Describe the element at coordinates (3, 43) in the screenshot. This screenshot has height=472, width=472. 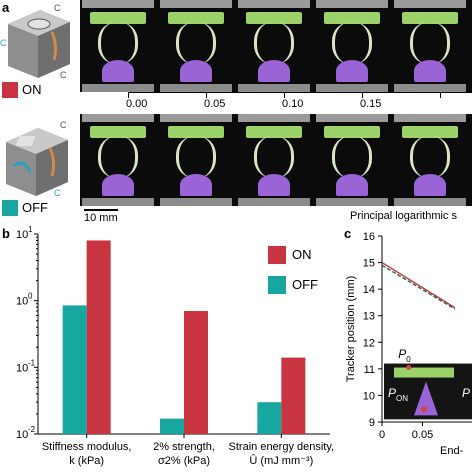
I see `cad-label-cs1: C` at that location.